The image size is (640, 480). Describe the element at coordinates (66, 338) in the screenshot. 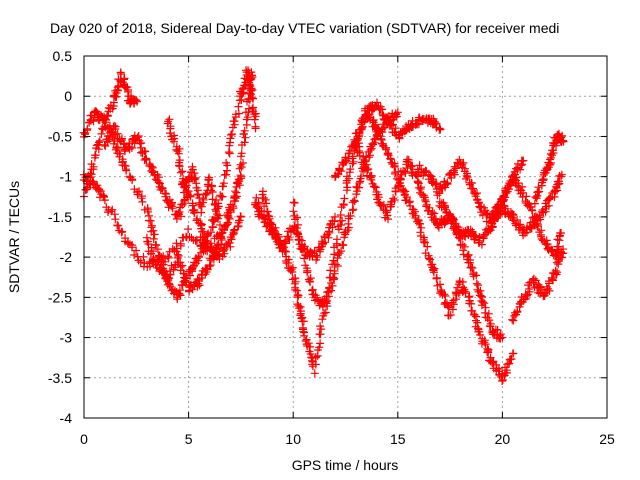

I see `y-tick-label: -3` at that location.